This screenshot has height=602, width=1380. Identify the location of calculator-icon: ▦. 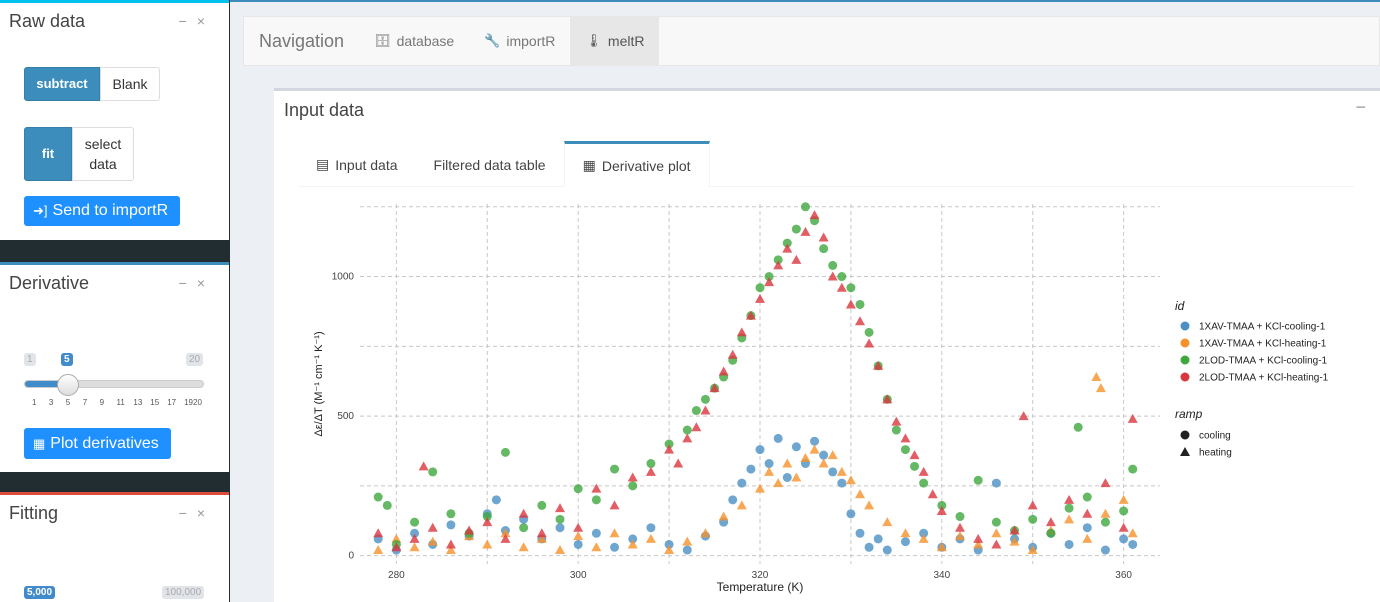
(39, 443).